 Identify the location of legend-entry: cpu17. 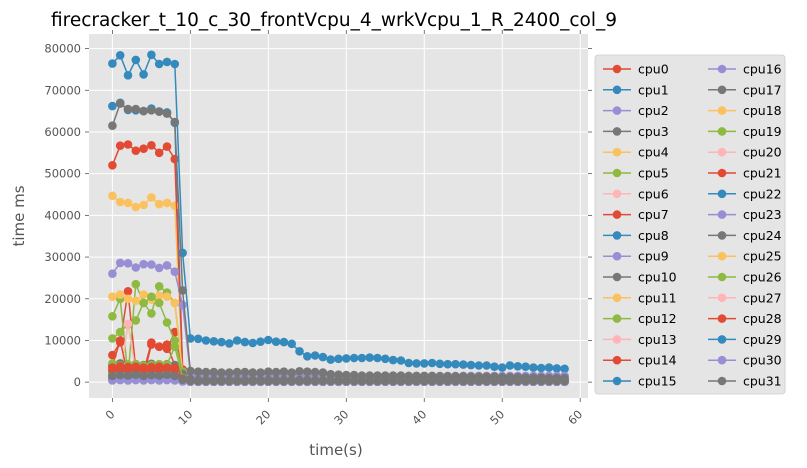
(745, 89).